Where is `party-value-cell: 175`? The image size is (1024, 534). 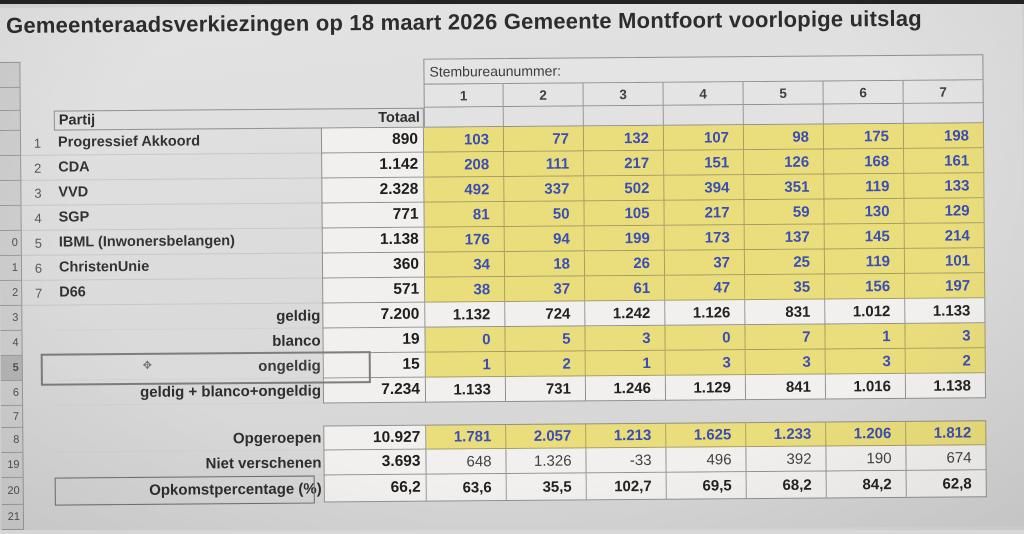 party-value-cell: 175 is located at coordinates (864, 136).